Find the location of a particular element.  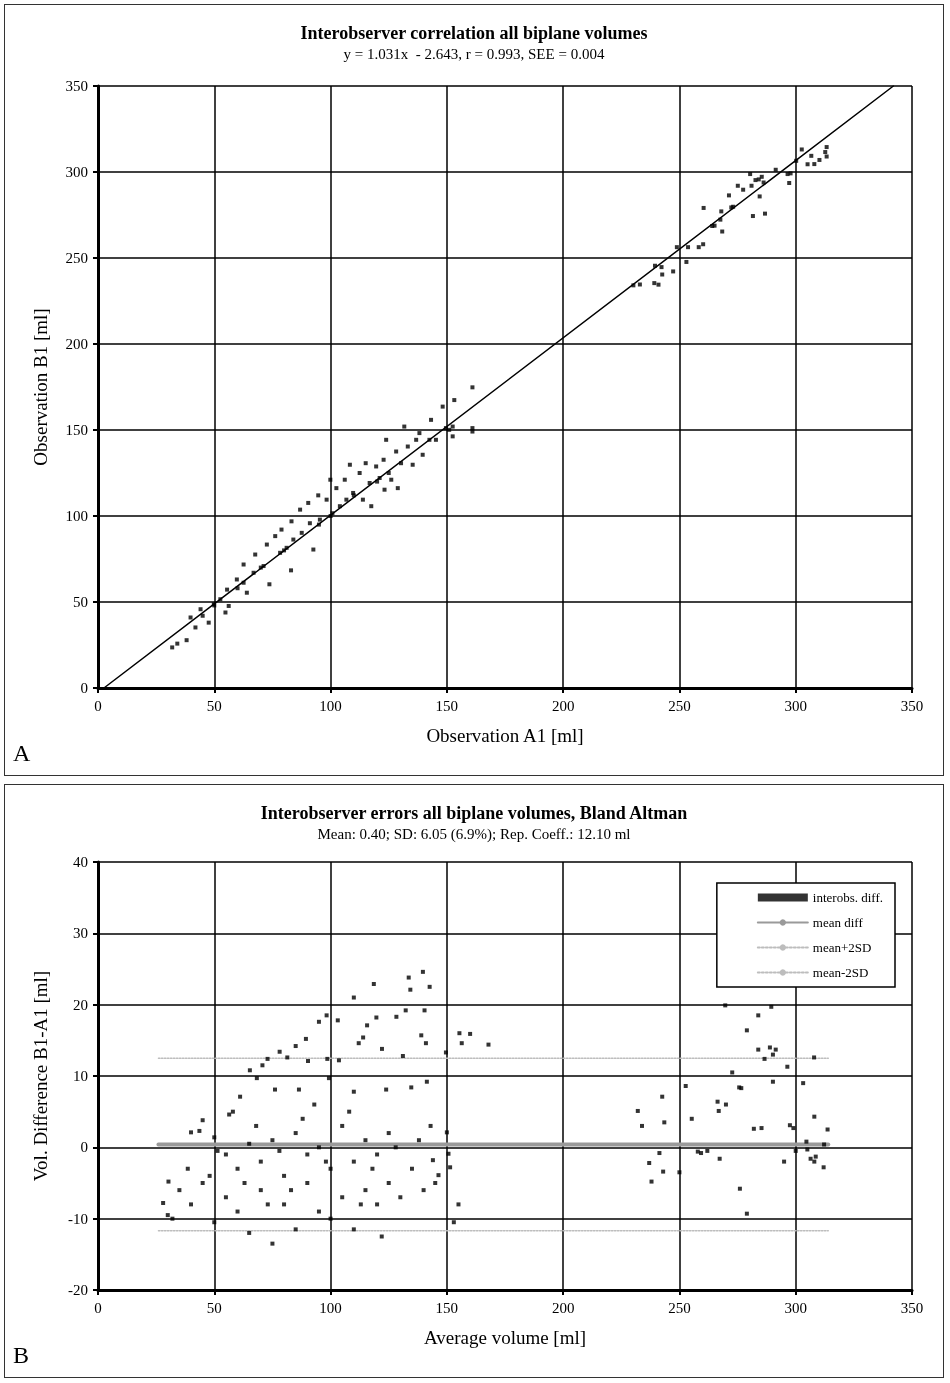

y-tick-label: 300 is located at coordinates (76, 172).